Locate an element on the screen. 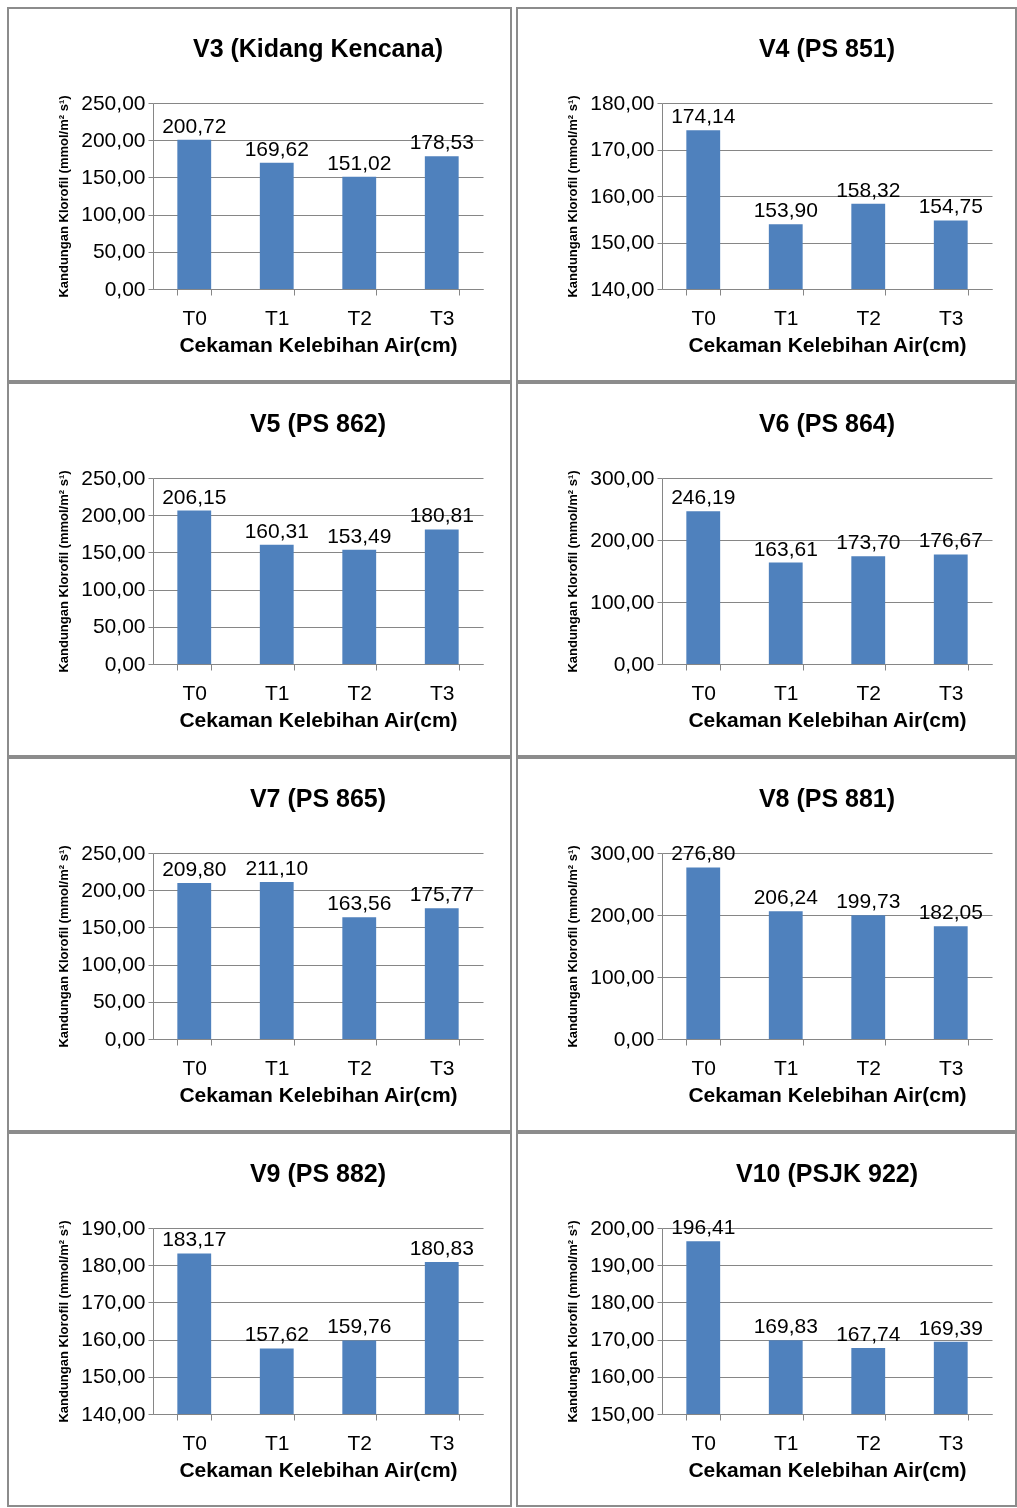 This screenshot has height=1508, width=1017. data-label: 276,80 is located at coordinates (703, 853).